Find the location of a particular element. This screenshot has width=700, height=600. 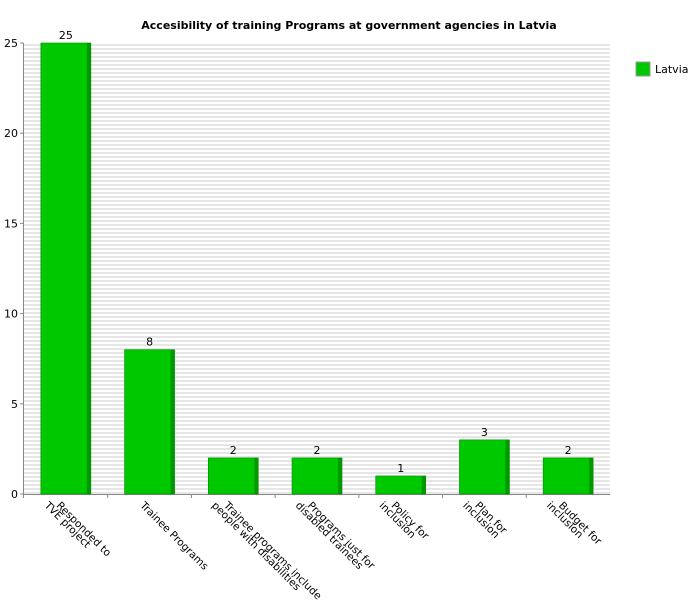

y-axis: 0 5 10 15 20 25 is located at coordinates (14, 269).